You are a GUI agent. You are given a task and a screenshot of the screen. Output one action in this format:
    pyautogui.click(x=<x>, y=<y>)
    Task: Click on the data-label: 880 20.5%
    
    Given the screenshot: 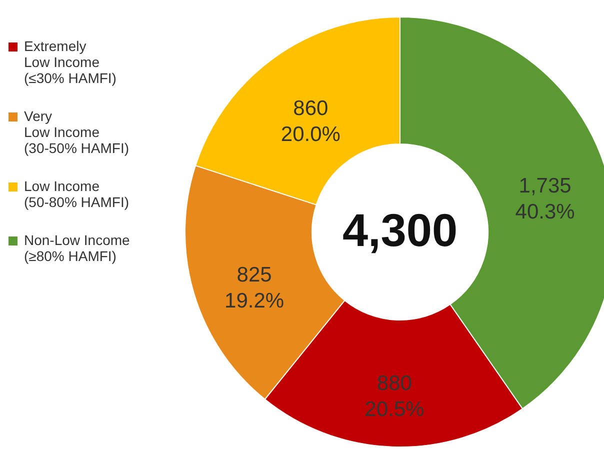 What is the action you would take?
    pyautogui.click(x=394, y=396)
    